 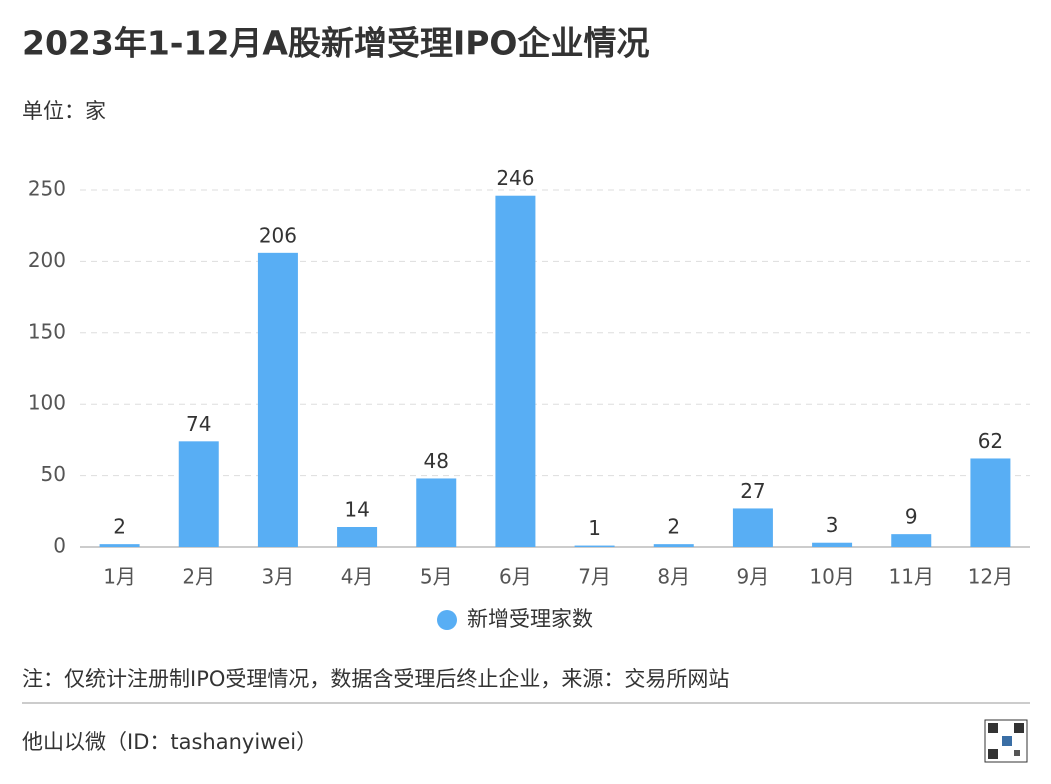 What do you see at coordinates (831, 577) in the screenshot?
I see `x-tick-label: 10月` at bounding box center [831, 577].